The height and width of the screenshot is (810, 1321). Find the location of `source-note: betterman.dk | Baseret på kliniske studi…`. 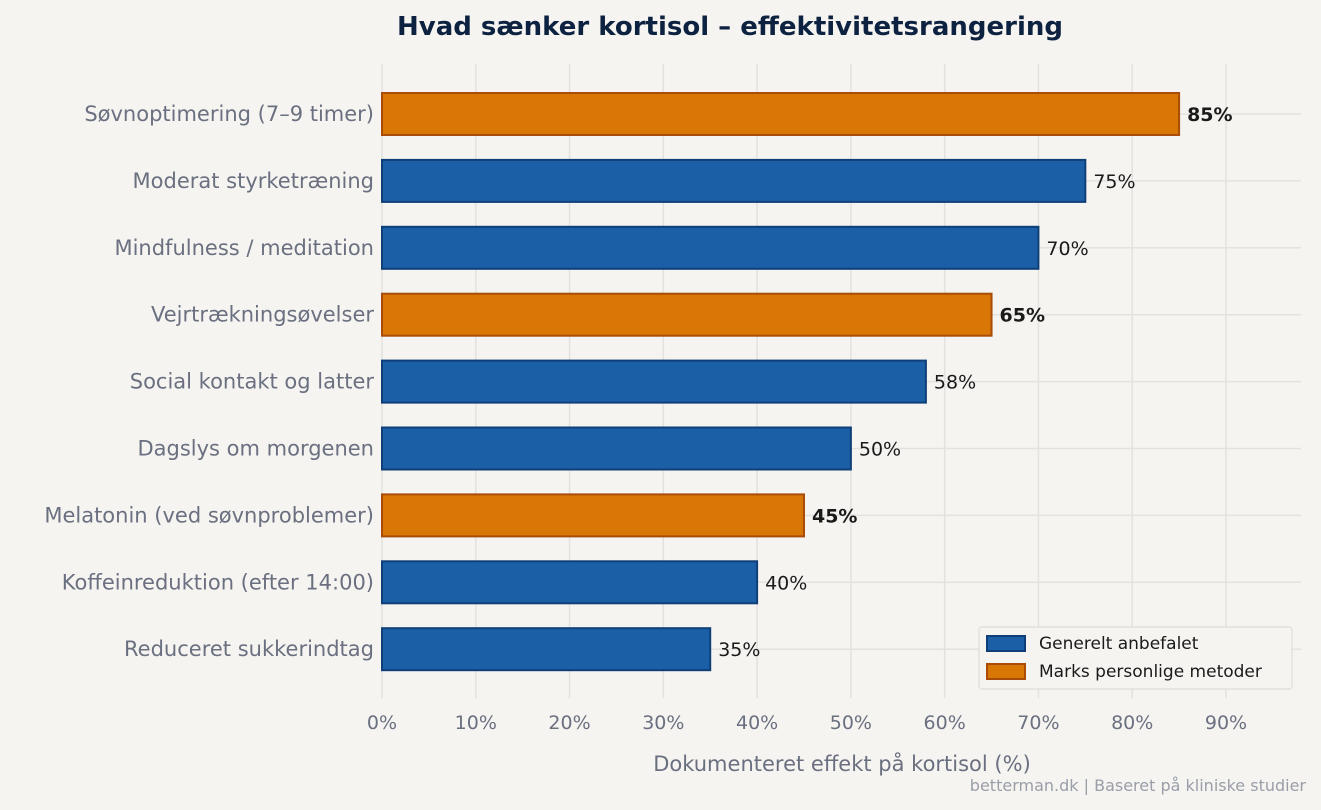

source-note: betterman.dk | Baseret på kliniske studi… is located at coordinates (1138, 785).